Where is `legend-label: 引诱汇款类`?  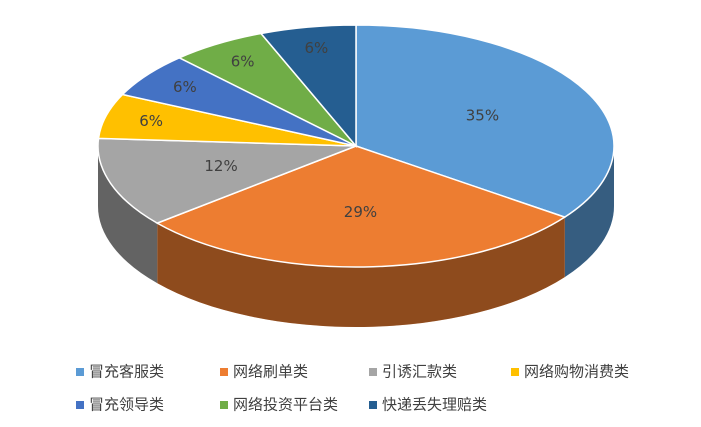 legend-label: 引诱汇款类 is located at coordinates (419, 372).